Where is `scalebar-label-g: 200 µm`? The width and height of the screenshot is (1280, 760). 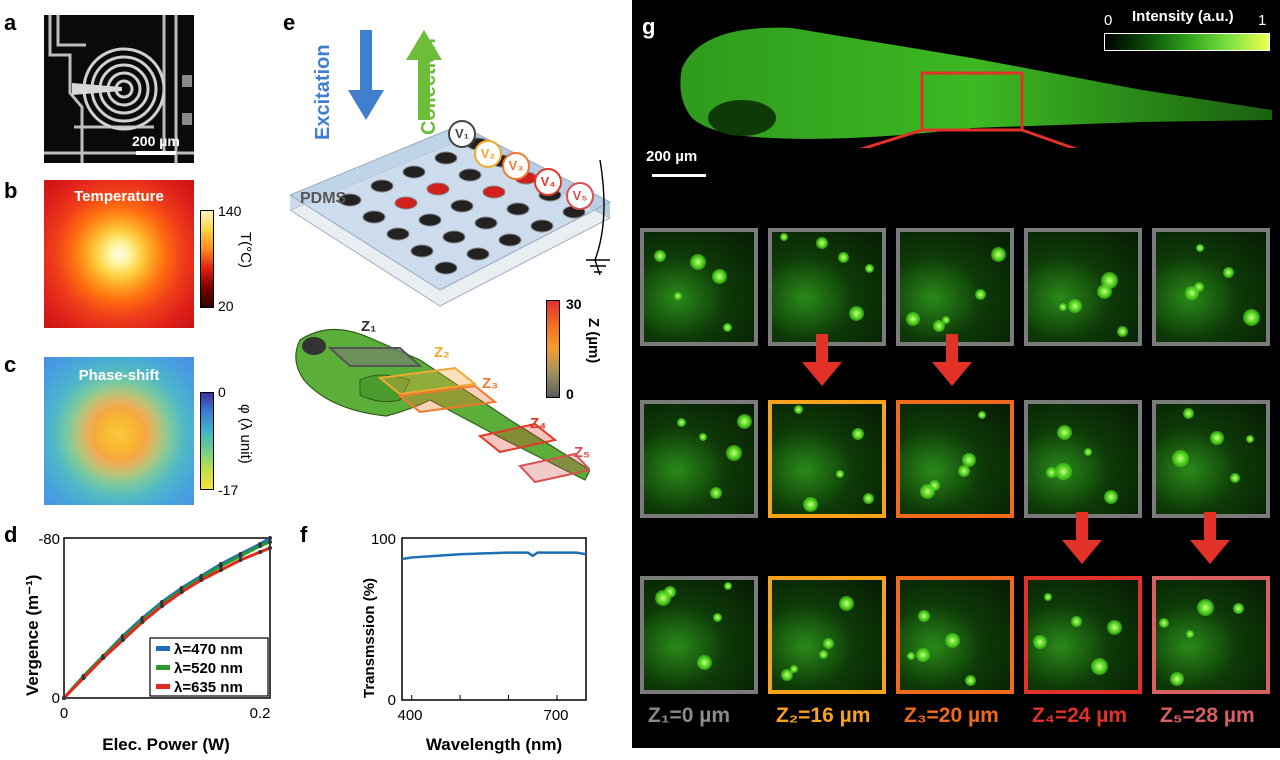
scalebar-label-g: 200 µm is located at coordinates (672, 156).